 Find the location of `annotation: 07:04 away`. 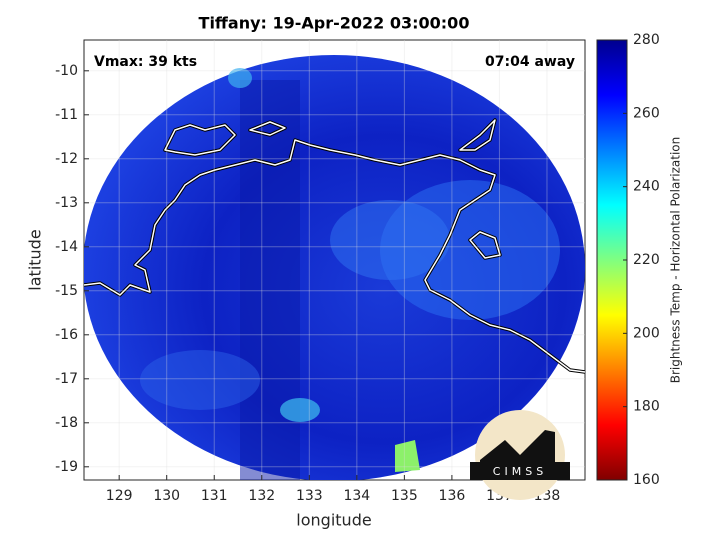

annotation: 07:04 away is located at coordinates (530, 62).